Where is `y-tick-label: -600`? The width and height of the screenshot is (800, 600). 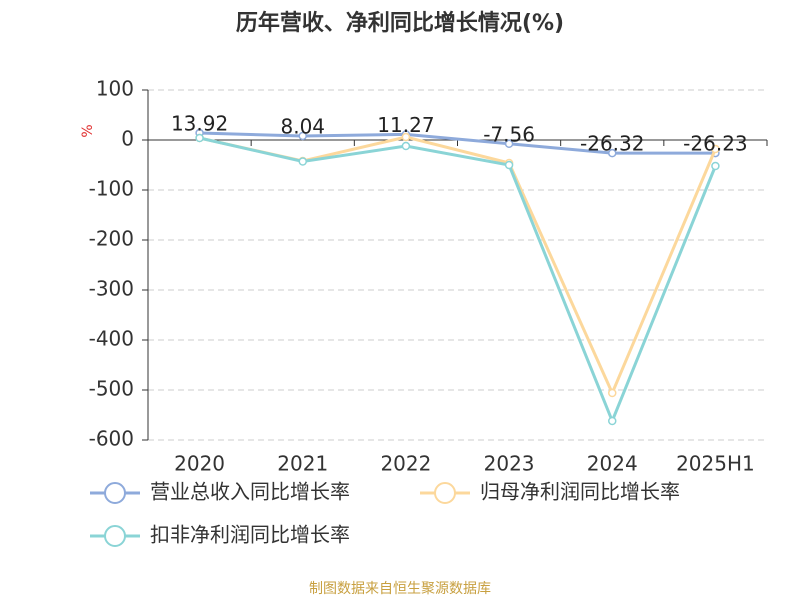
y-tick-label: -600 is located at coordinates (111, 439).